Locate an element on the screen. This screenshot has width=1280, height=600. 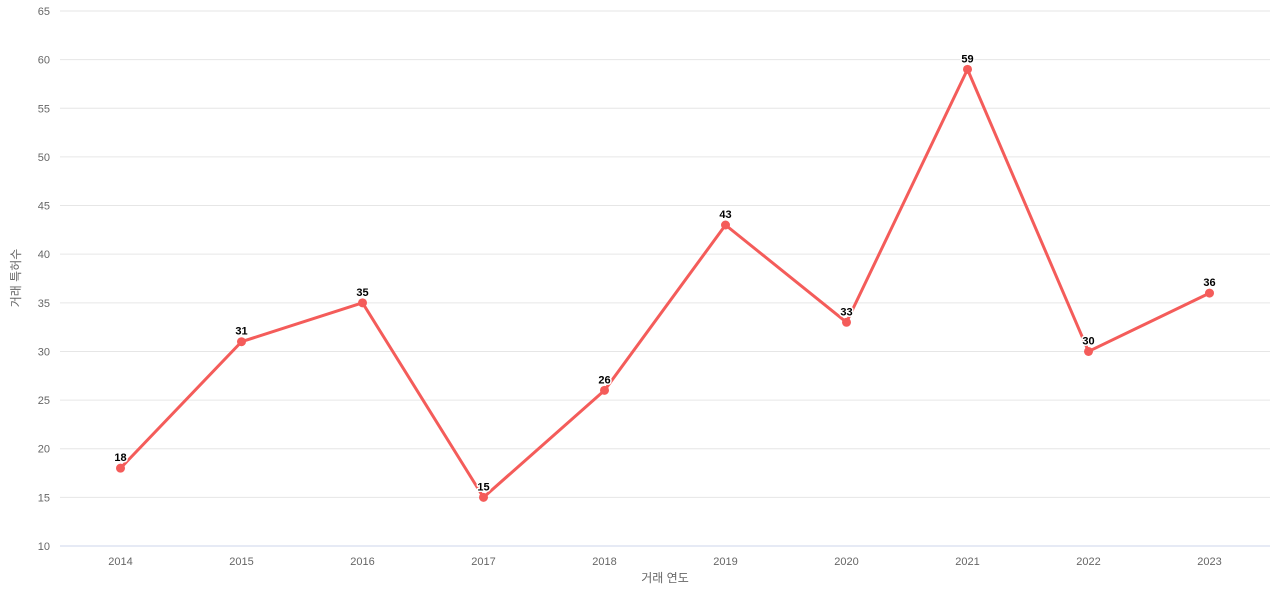
y-tick-label: 30 is located at coordinates (44, 352).